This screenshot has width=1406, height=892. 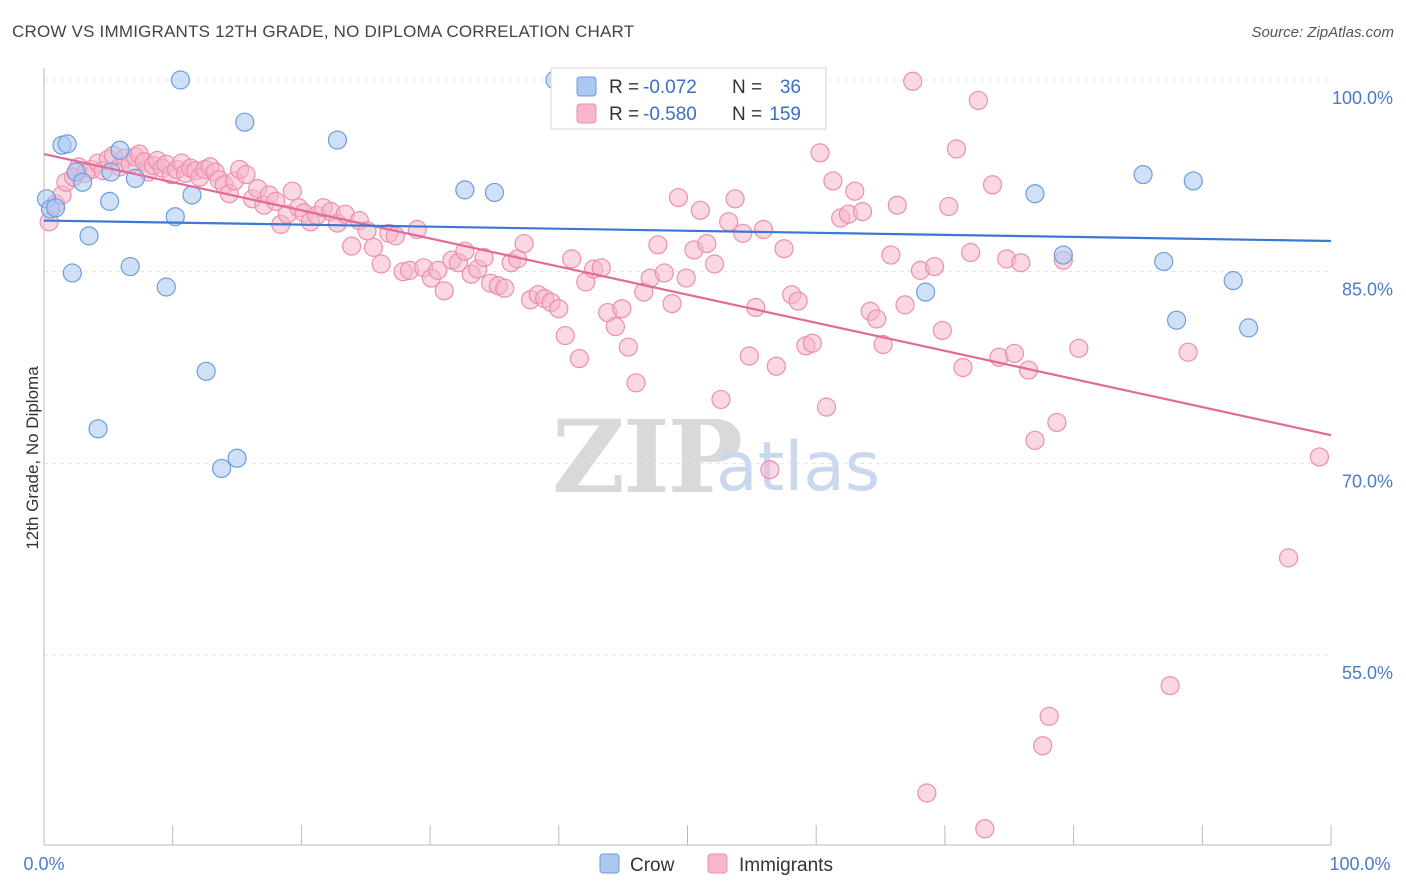 What do you see at coordinates (1362, 98) in the screenshot?
I see `y-tick-label: 100.0%` at bounding box center [1362, 98].